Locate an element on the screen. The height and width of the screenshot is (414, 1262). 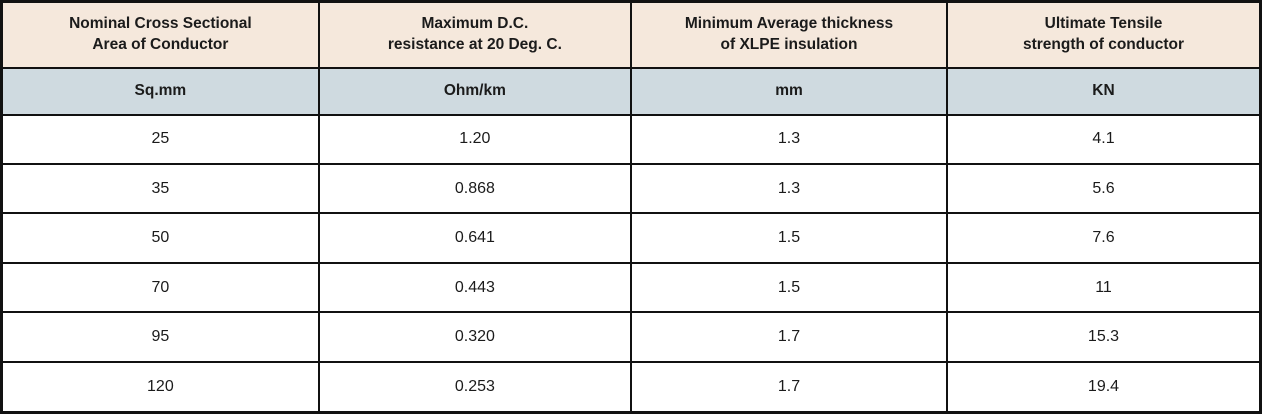
cell-strength: 11 is located at coordinates (1103, 287).